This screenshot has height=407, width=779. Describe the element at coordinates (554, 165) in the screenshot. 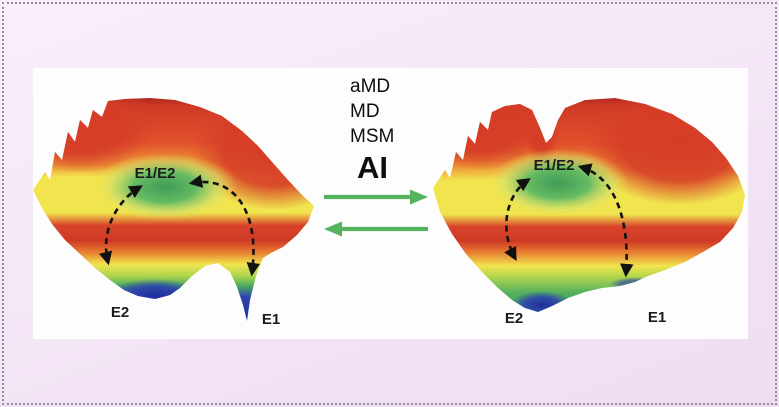

I see `saddle-label-right-landscape: E1/E2` at that location.